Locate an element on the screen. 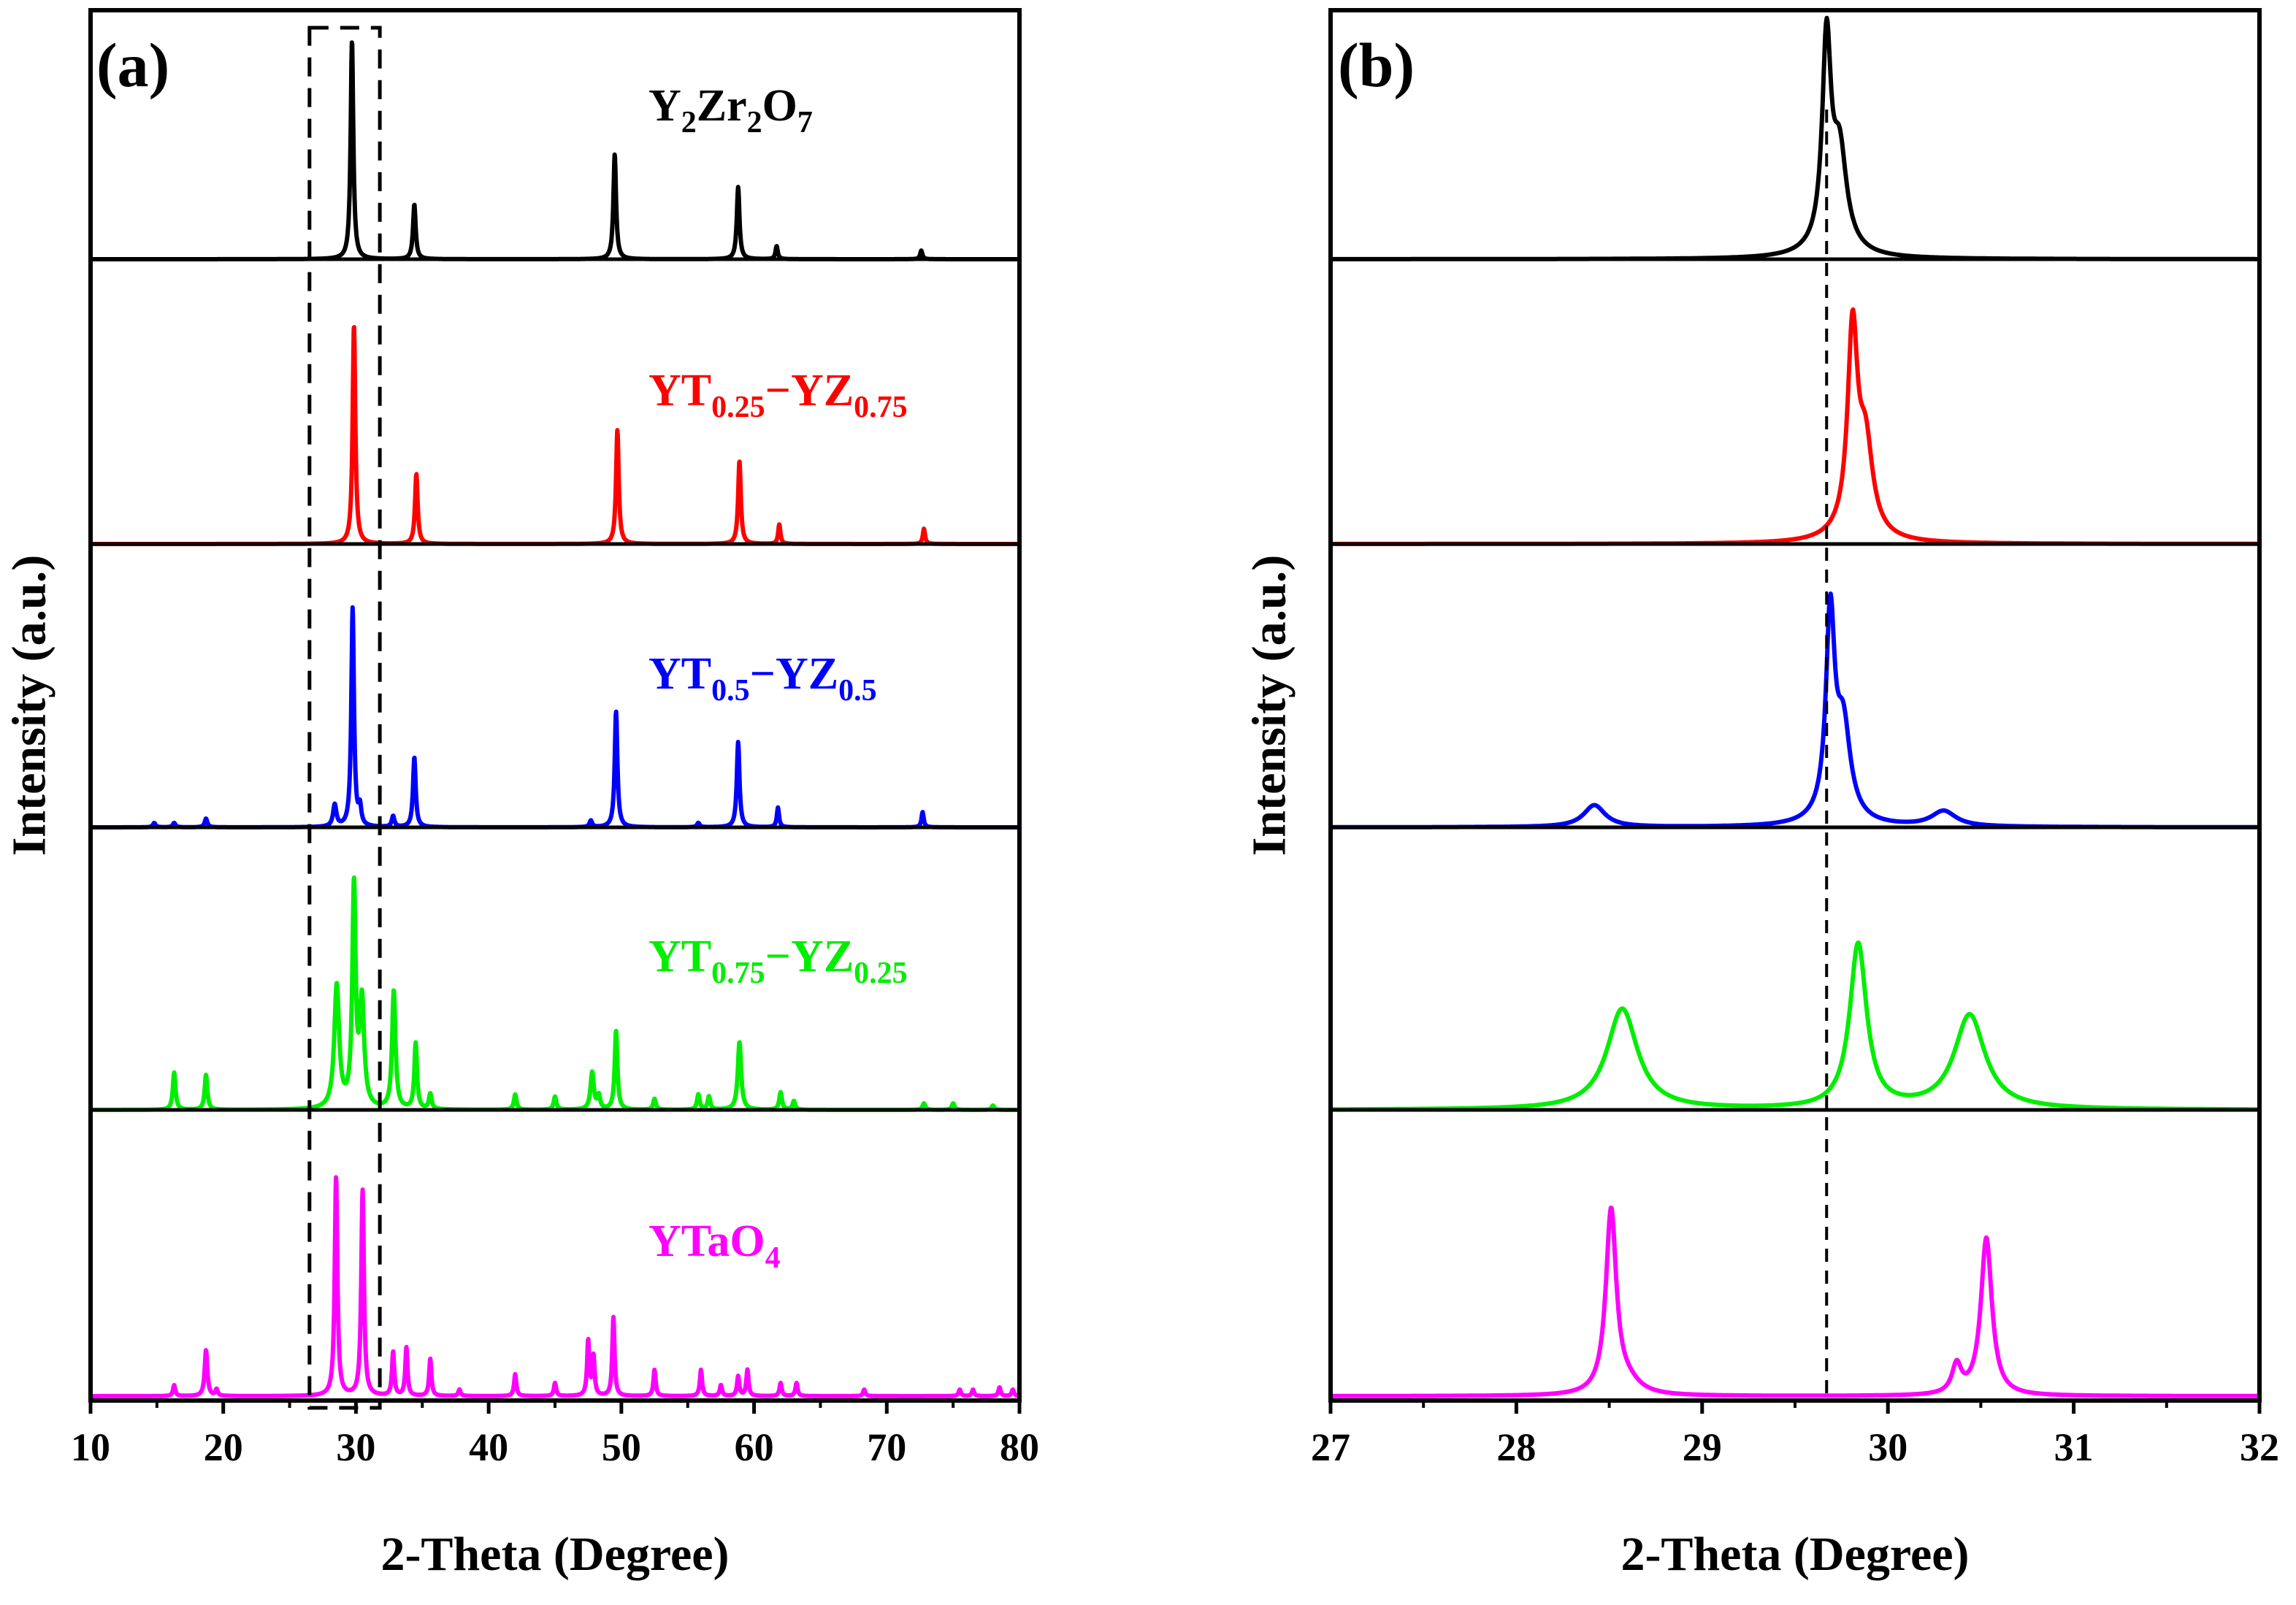 Image resolution: width=2296 pixels, height=1605 pixels. x-tick-label: 60 is located at coordinates (755, 1447).